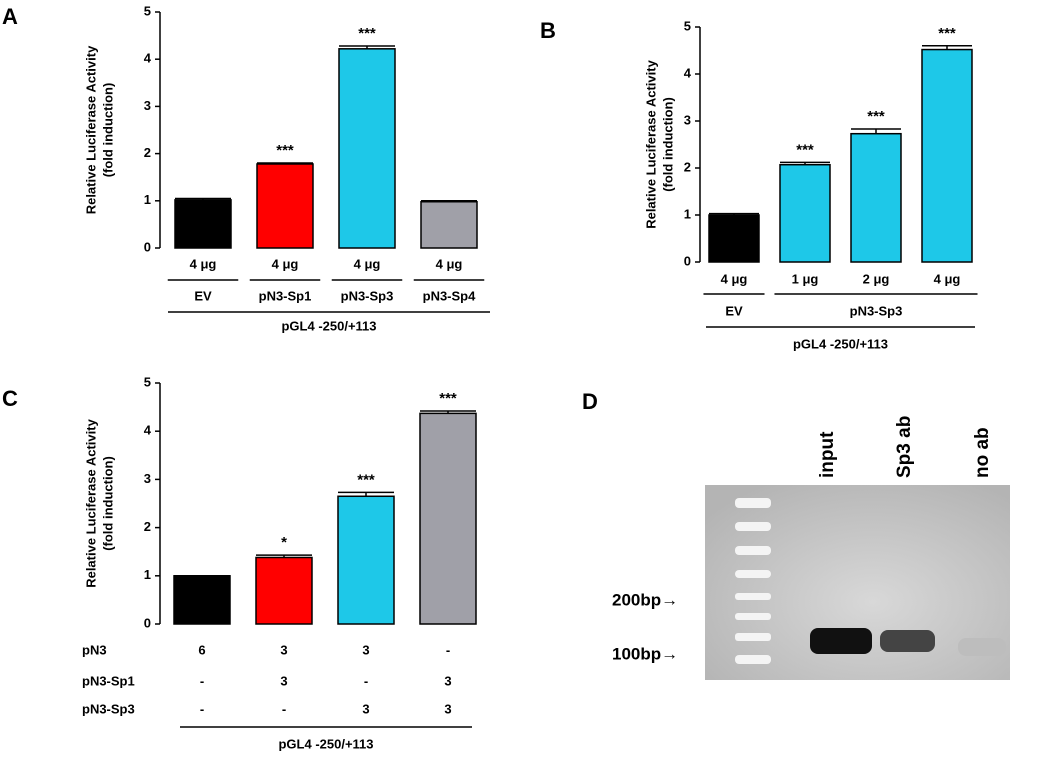 This screenshot has width=1050, height=764. Describe the element at coordinates (10, 398) in the screenshot. I see `panel-label: C` at that location.